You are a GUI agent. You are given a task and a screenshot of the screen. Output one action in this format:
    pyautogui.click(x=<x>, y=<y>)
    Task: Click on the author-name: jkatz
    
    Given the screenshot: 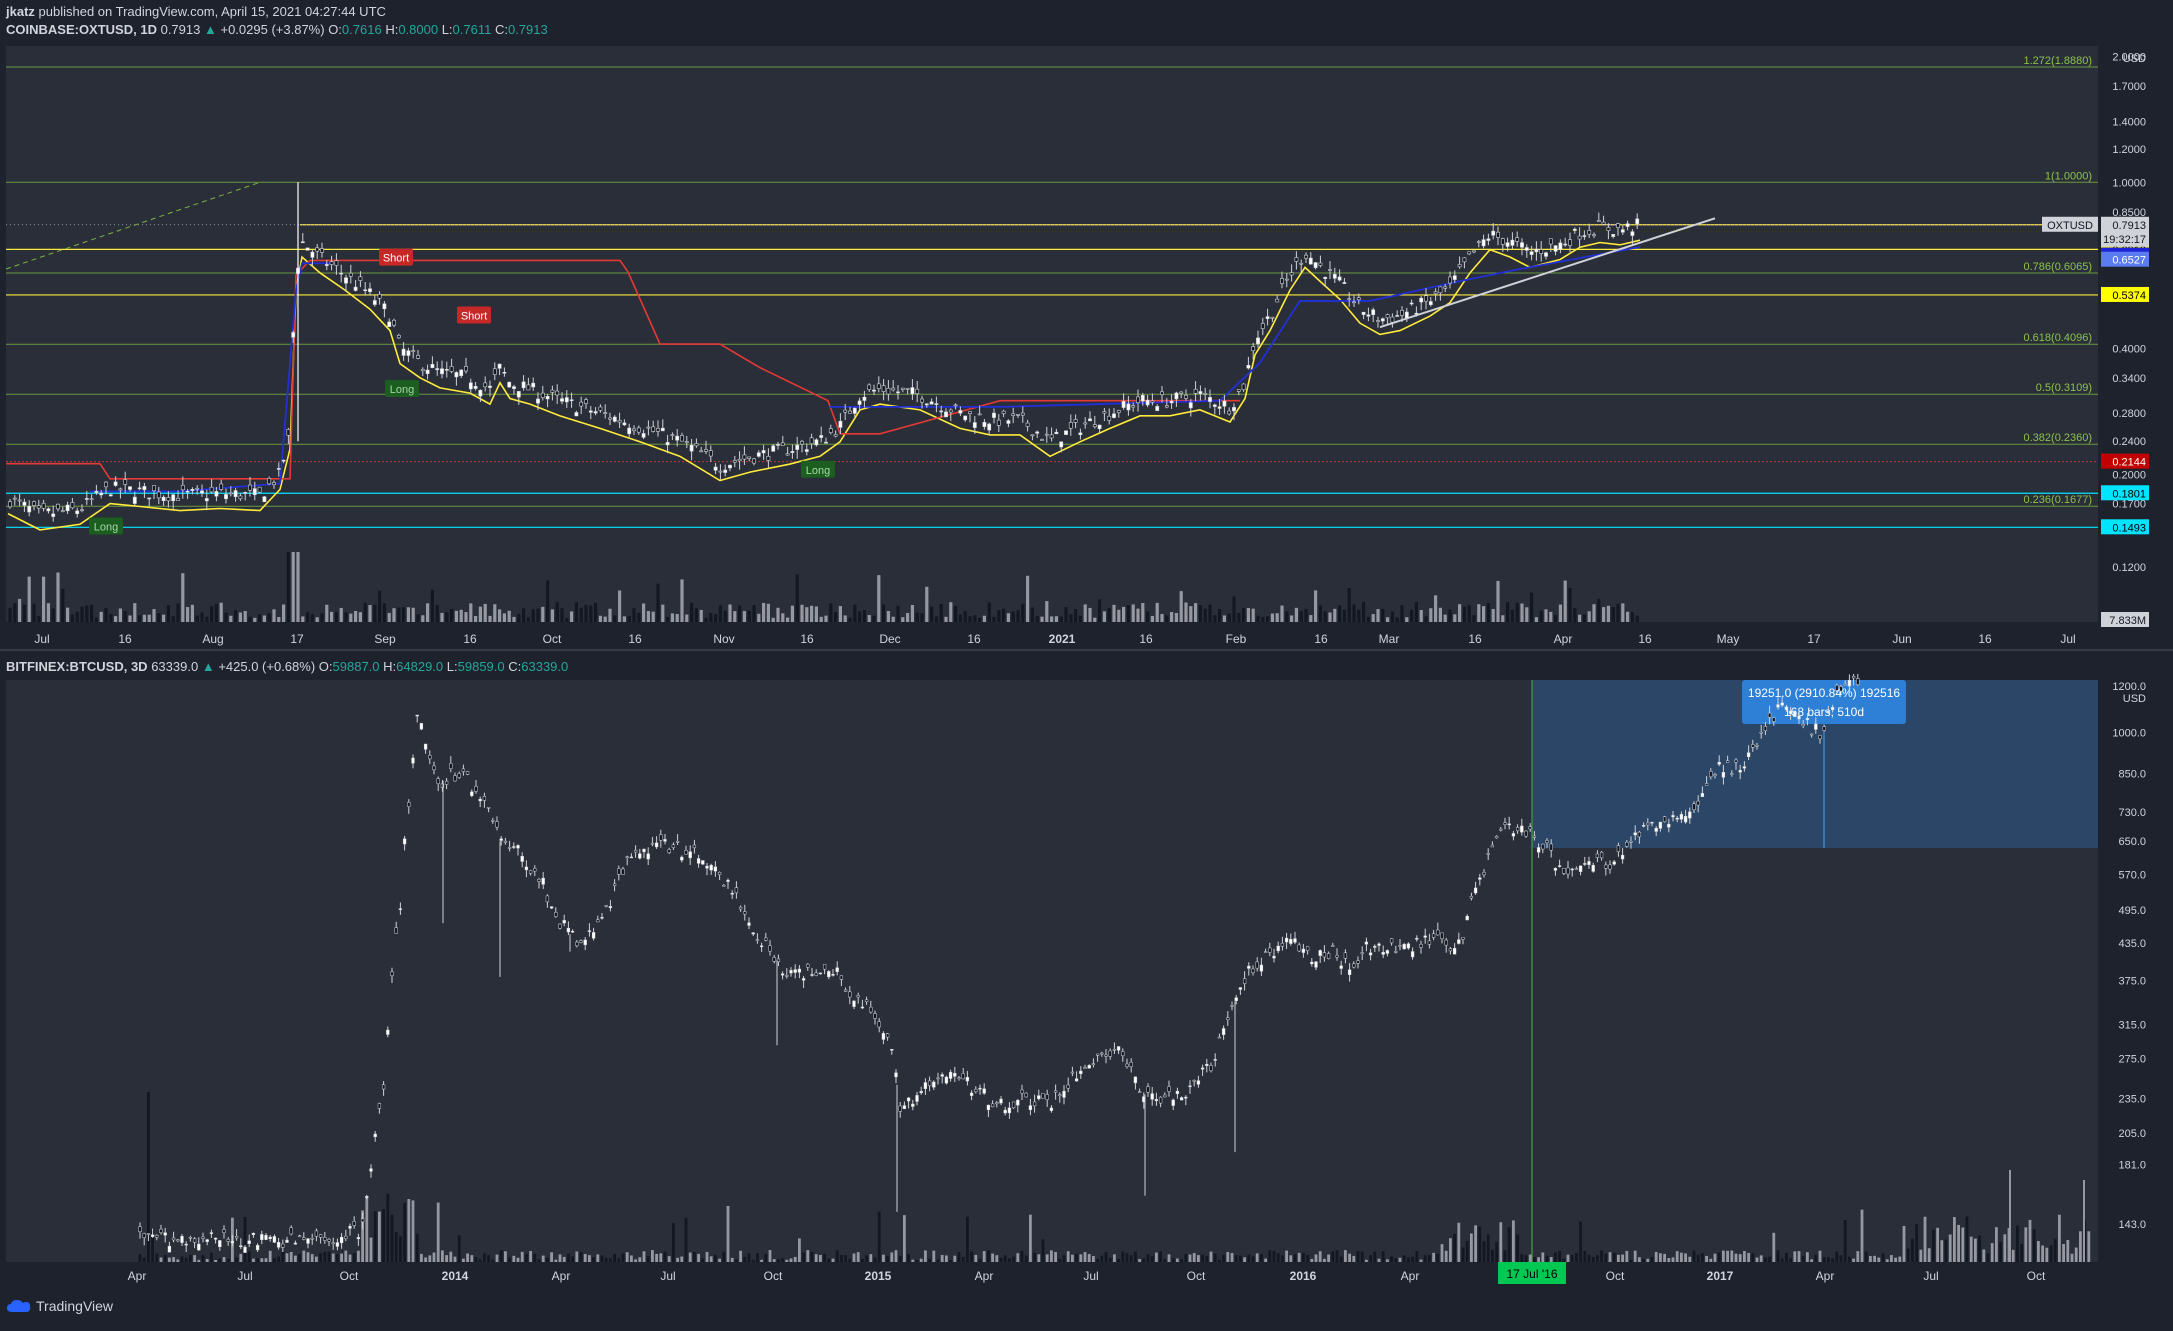 What is the action you would take?
    pyautogui.click(x=20, y=11)
    